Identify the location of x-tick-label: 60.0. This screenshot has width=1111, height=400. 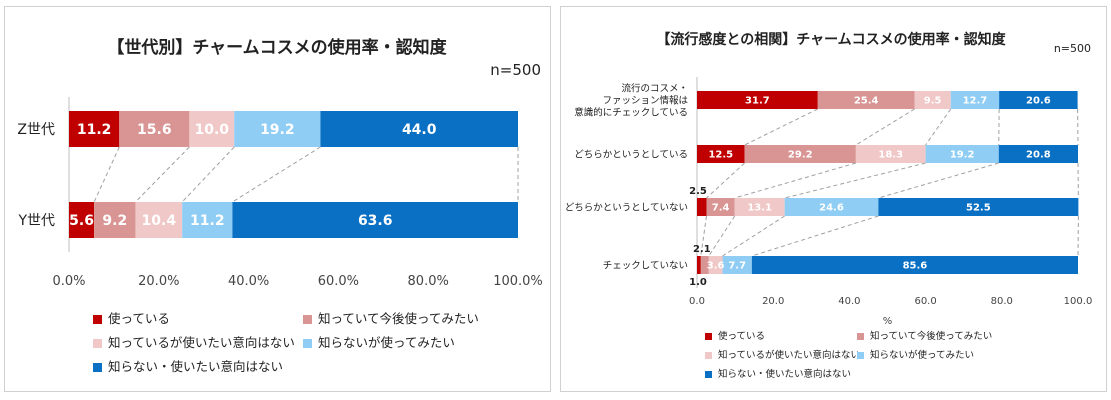
(925, 301).